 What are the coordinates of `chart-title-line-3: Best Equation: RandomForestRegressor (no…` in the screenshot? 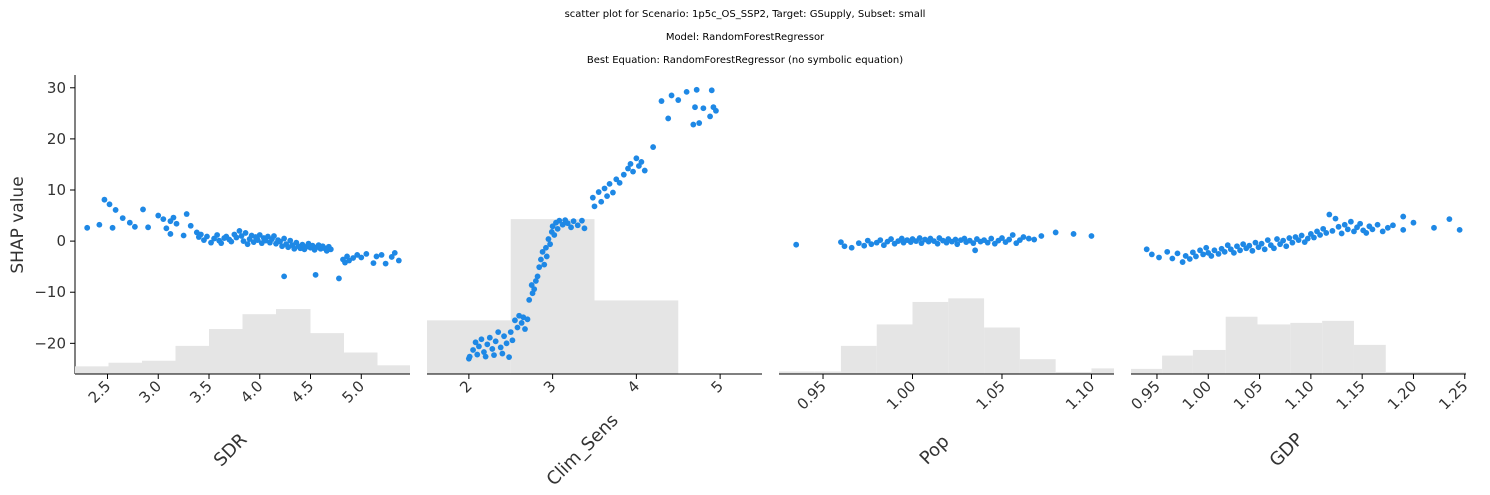 It's located at (745, 60).